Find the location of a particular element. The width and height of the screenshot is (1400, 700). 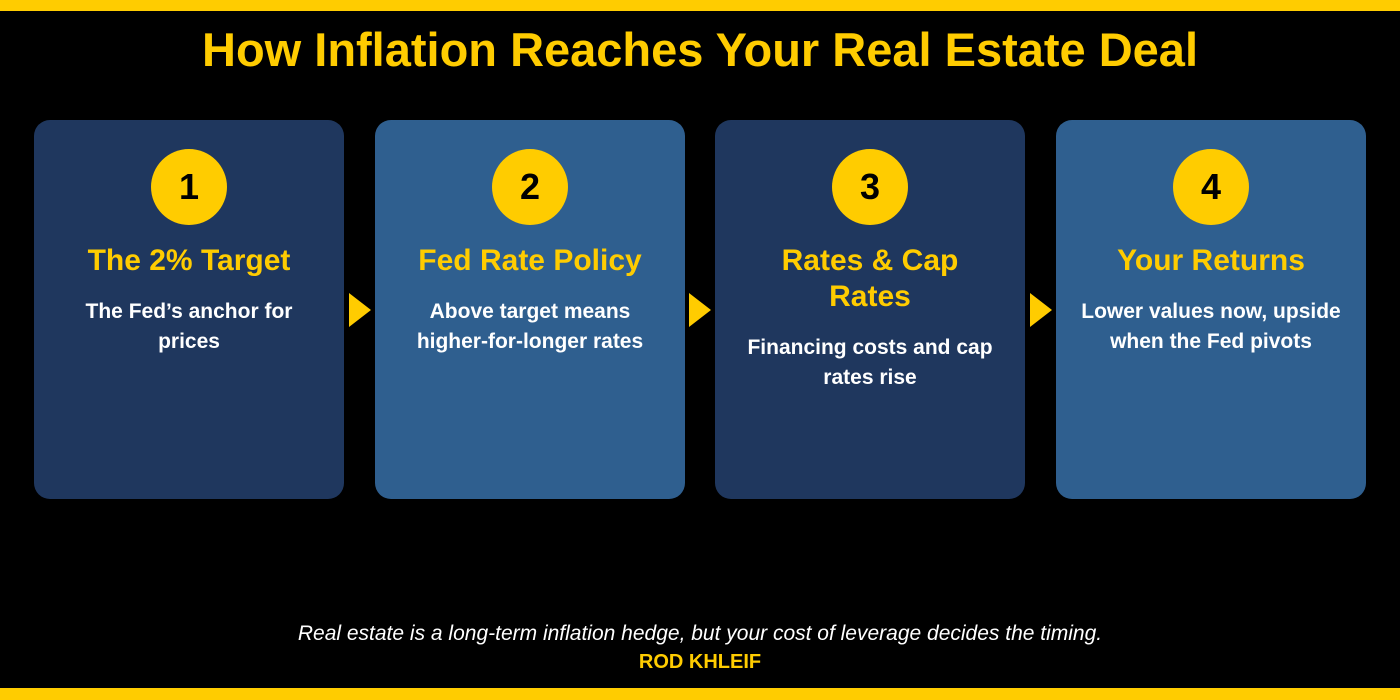

step-title-4: Your Returns is located at coordinates (1211, 260).